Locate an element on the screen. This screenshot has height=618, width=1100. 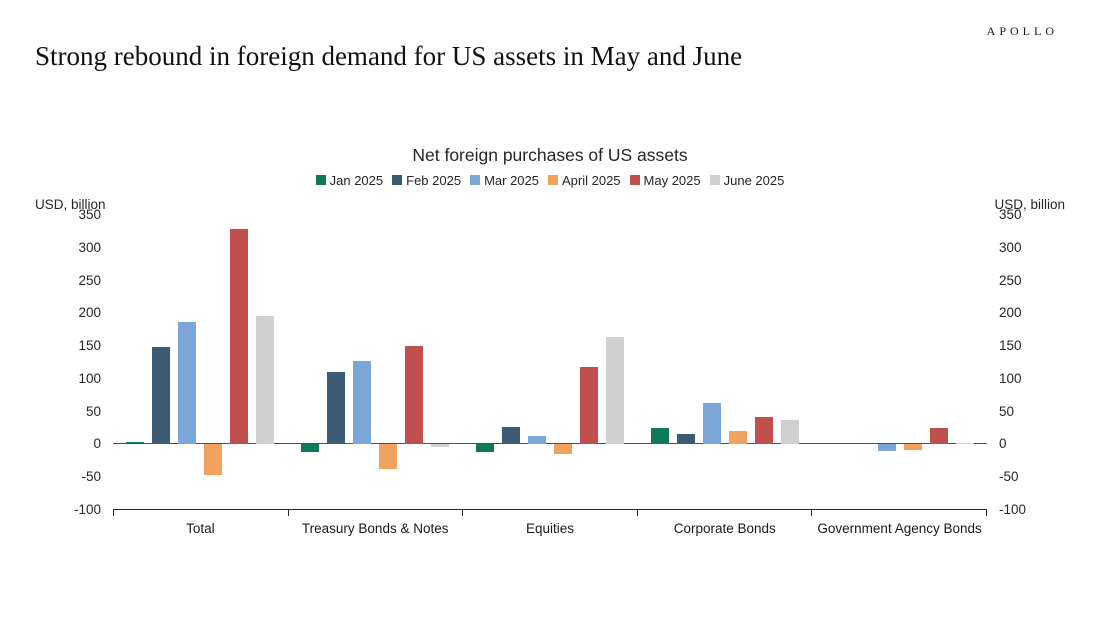
legend-item: Jan 2025 is located at coordinates (349, 180).